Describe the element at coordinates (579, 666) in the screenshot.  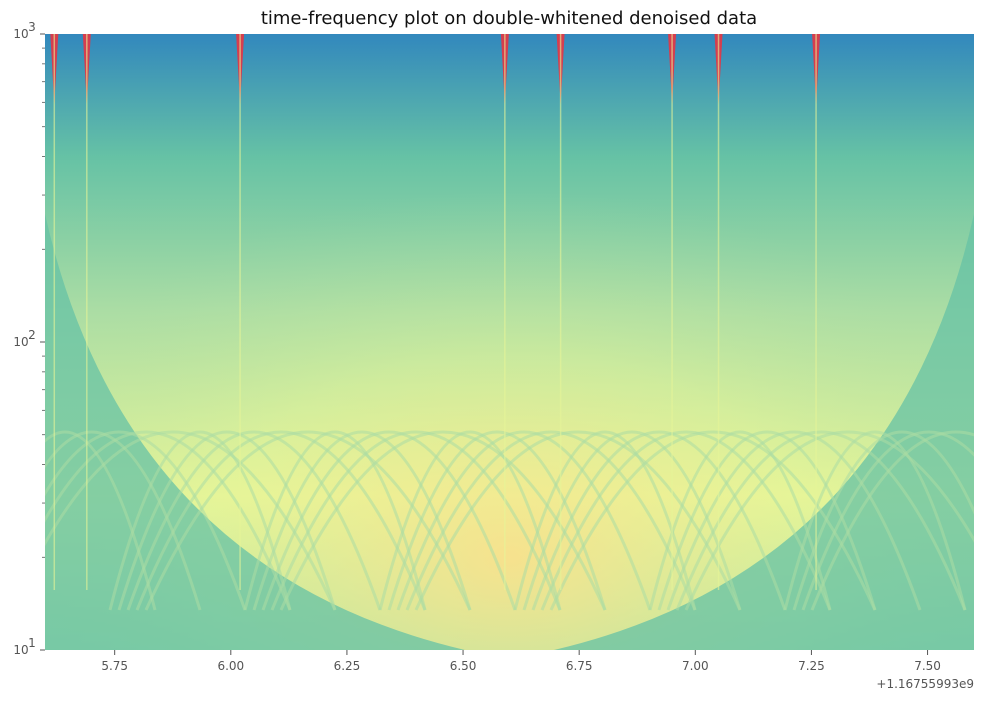
I see `x-tick-label: 6.75` at that location.